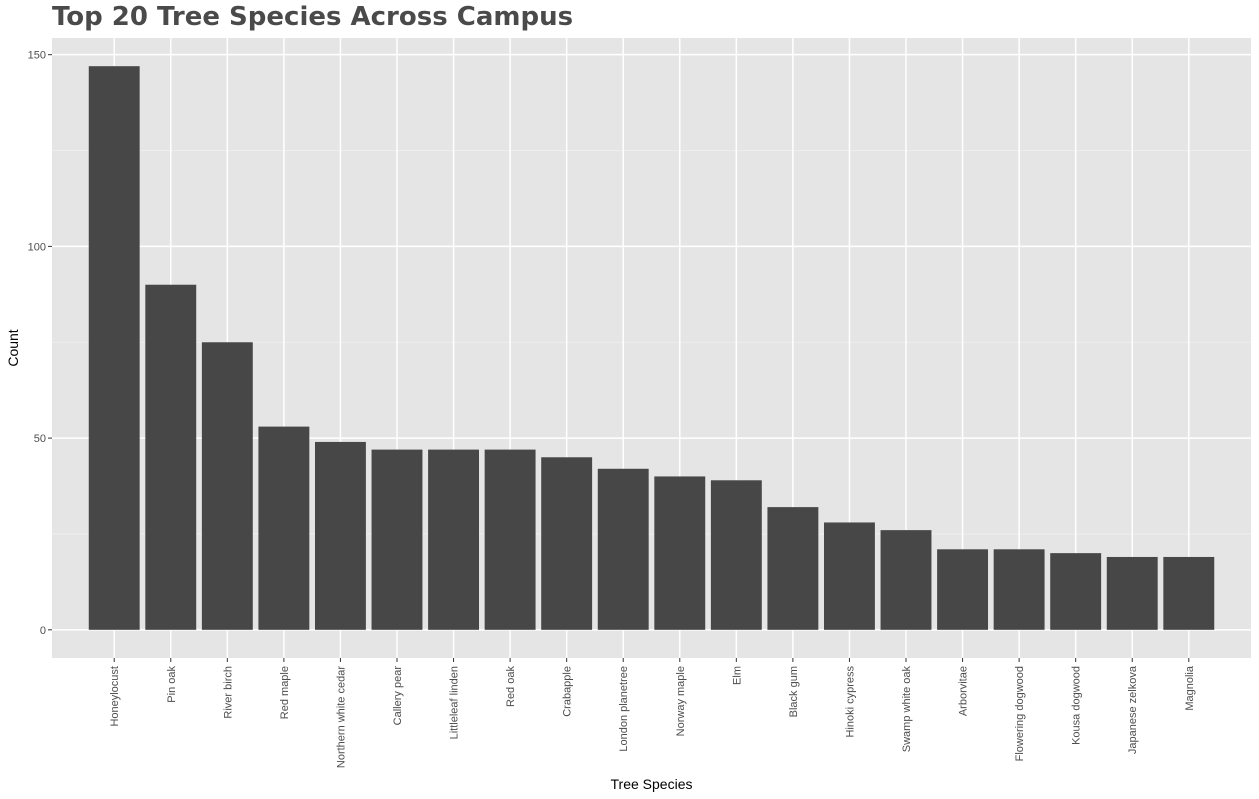  What do you see at coordinates (794, 691) in the screenshot?
I see `x-tick-label: Black gum` at bounding box center [794, 691].